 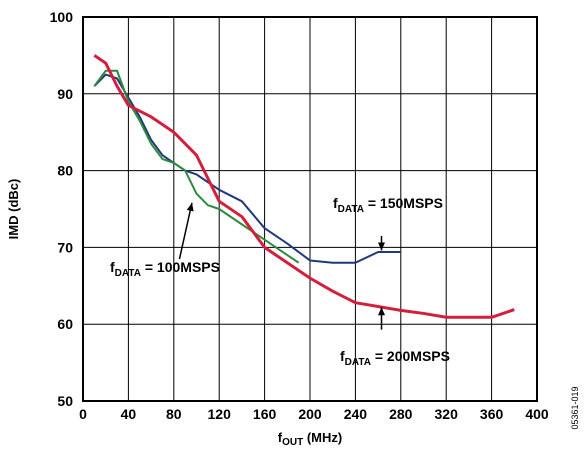 What do you see at coordinates (62, 17) in the screenshot?
I see `y-tick-label: 100` at bounding box center [62, 17].